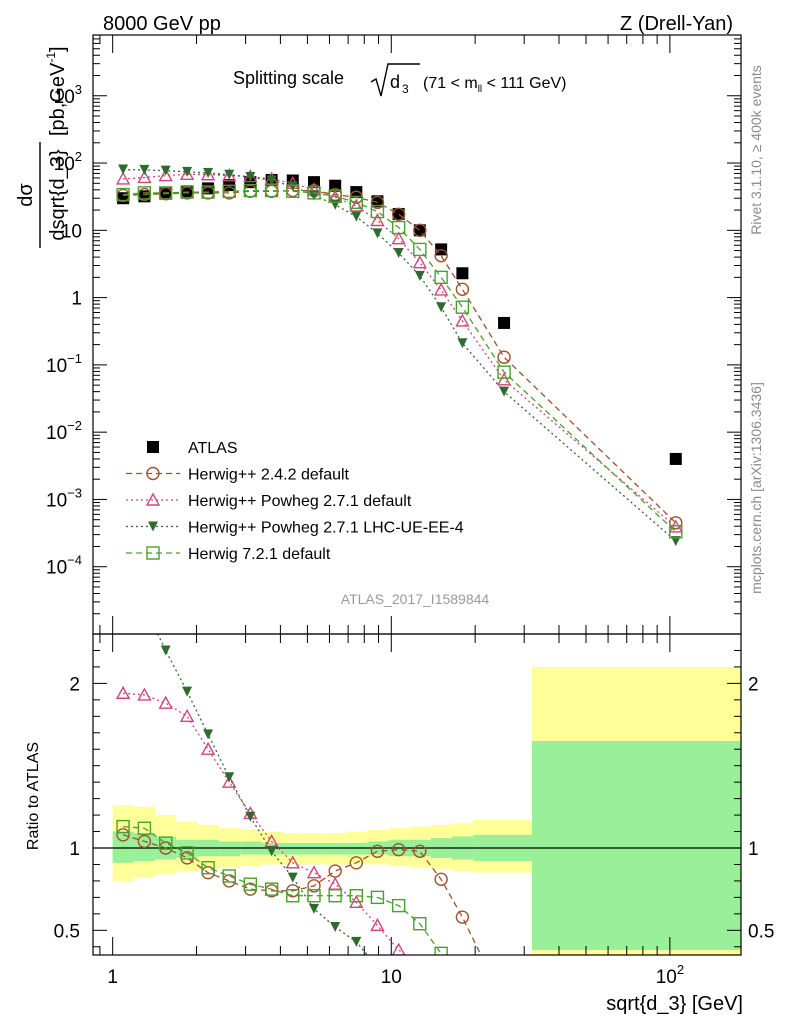  I want to click on ratio-y-tick-label-right: 1, so click(753, 849).